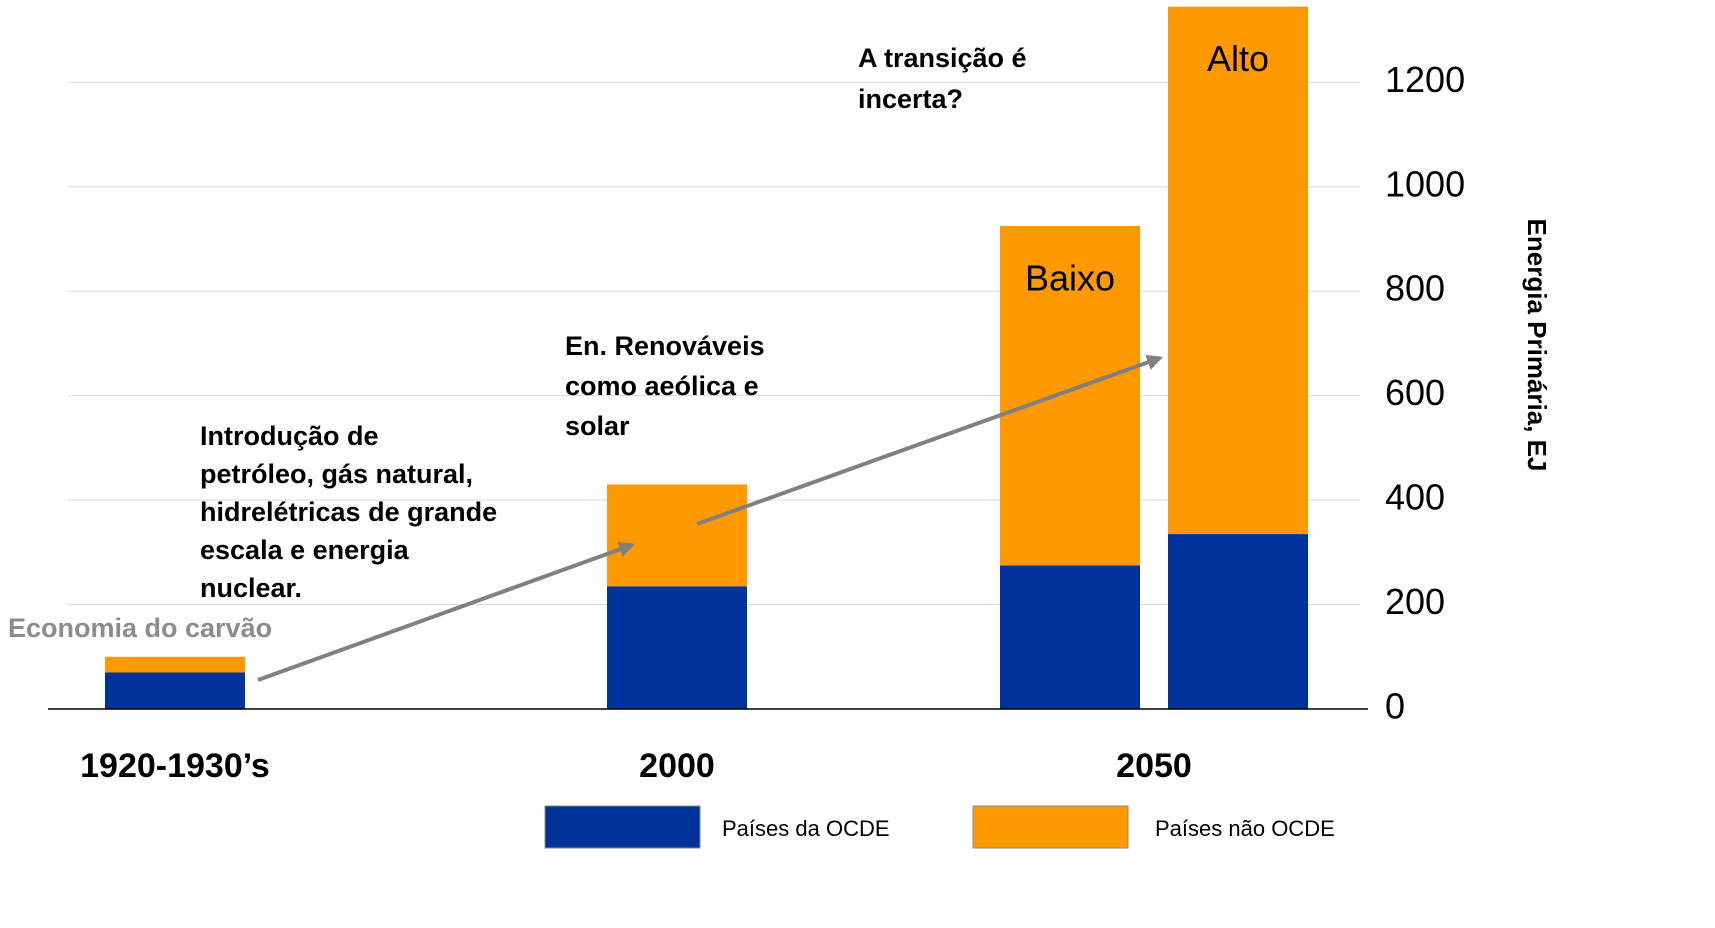 The width and height of the screenshot is (1715, 928). Describe the element at coordinates (1415, 601) in the screenshot. I see `y-tick-label: 200` at that location.